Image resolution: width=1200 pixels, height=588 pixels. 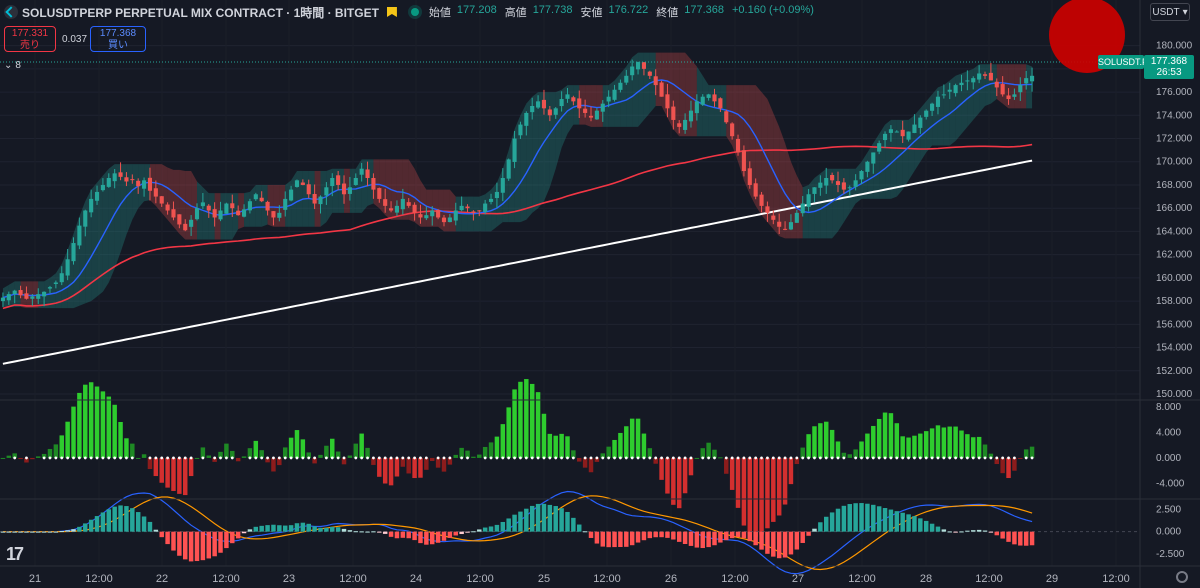 I want to click on price-tick-label: 152.000, so click(x=1174, y=371).